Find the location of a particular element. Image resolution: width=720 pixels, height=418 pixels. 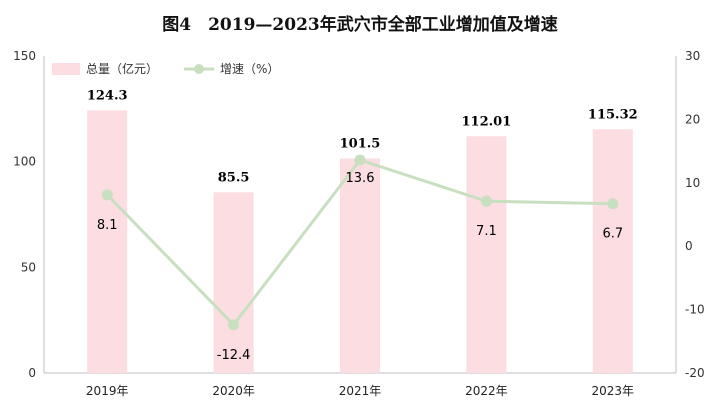

growth-value-label: 13.6 is located at coordinates (360, 178).